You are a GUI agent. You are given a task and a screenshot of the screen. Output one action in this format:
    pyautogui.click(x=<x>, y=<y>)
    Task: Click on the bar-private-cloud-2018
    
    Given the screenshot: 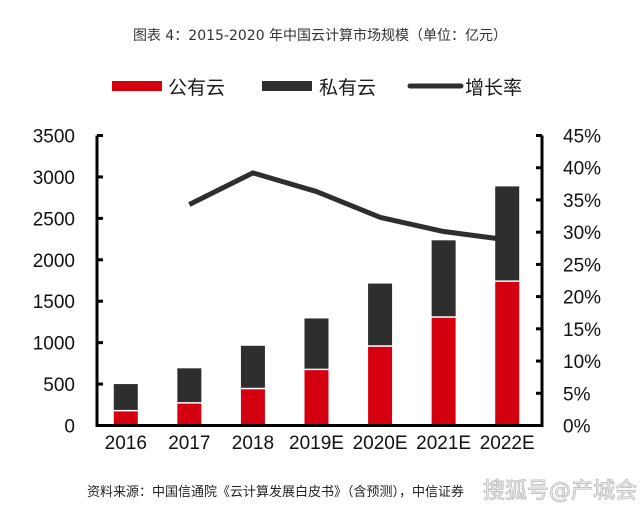 What is the action you would take?
    pyautogui.click(x=252, y=366)
    